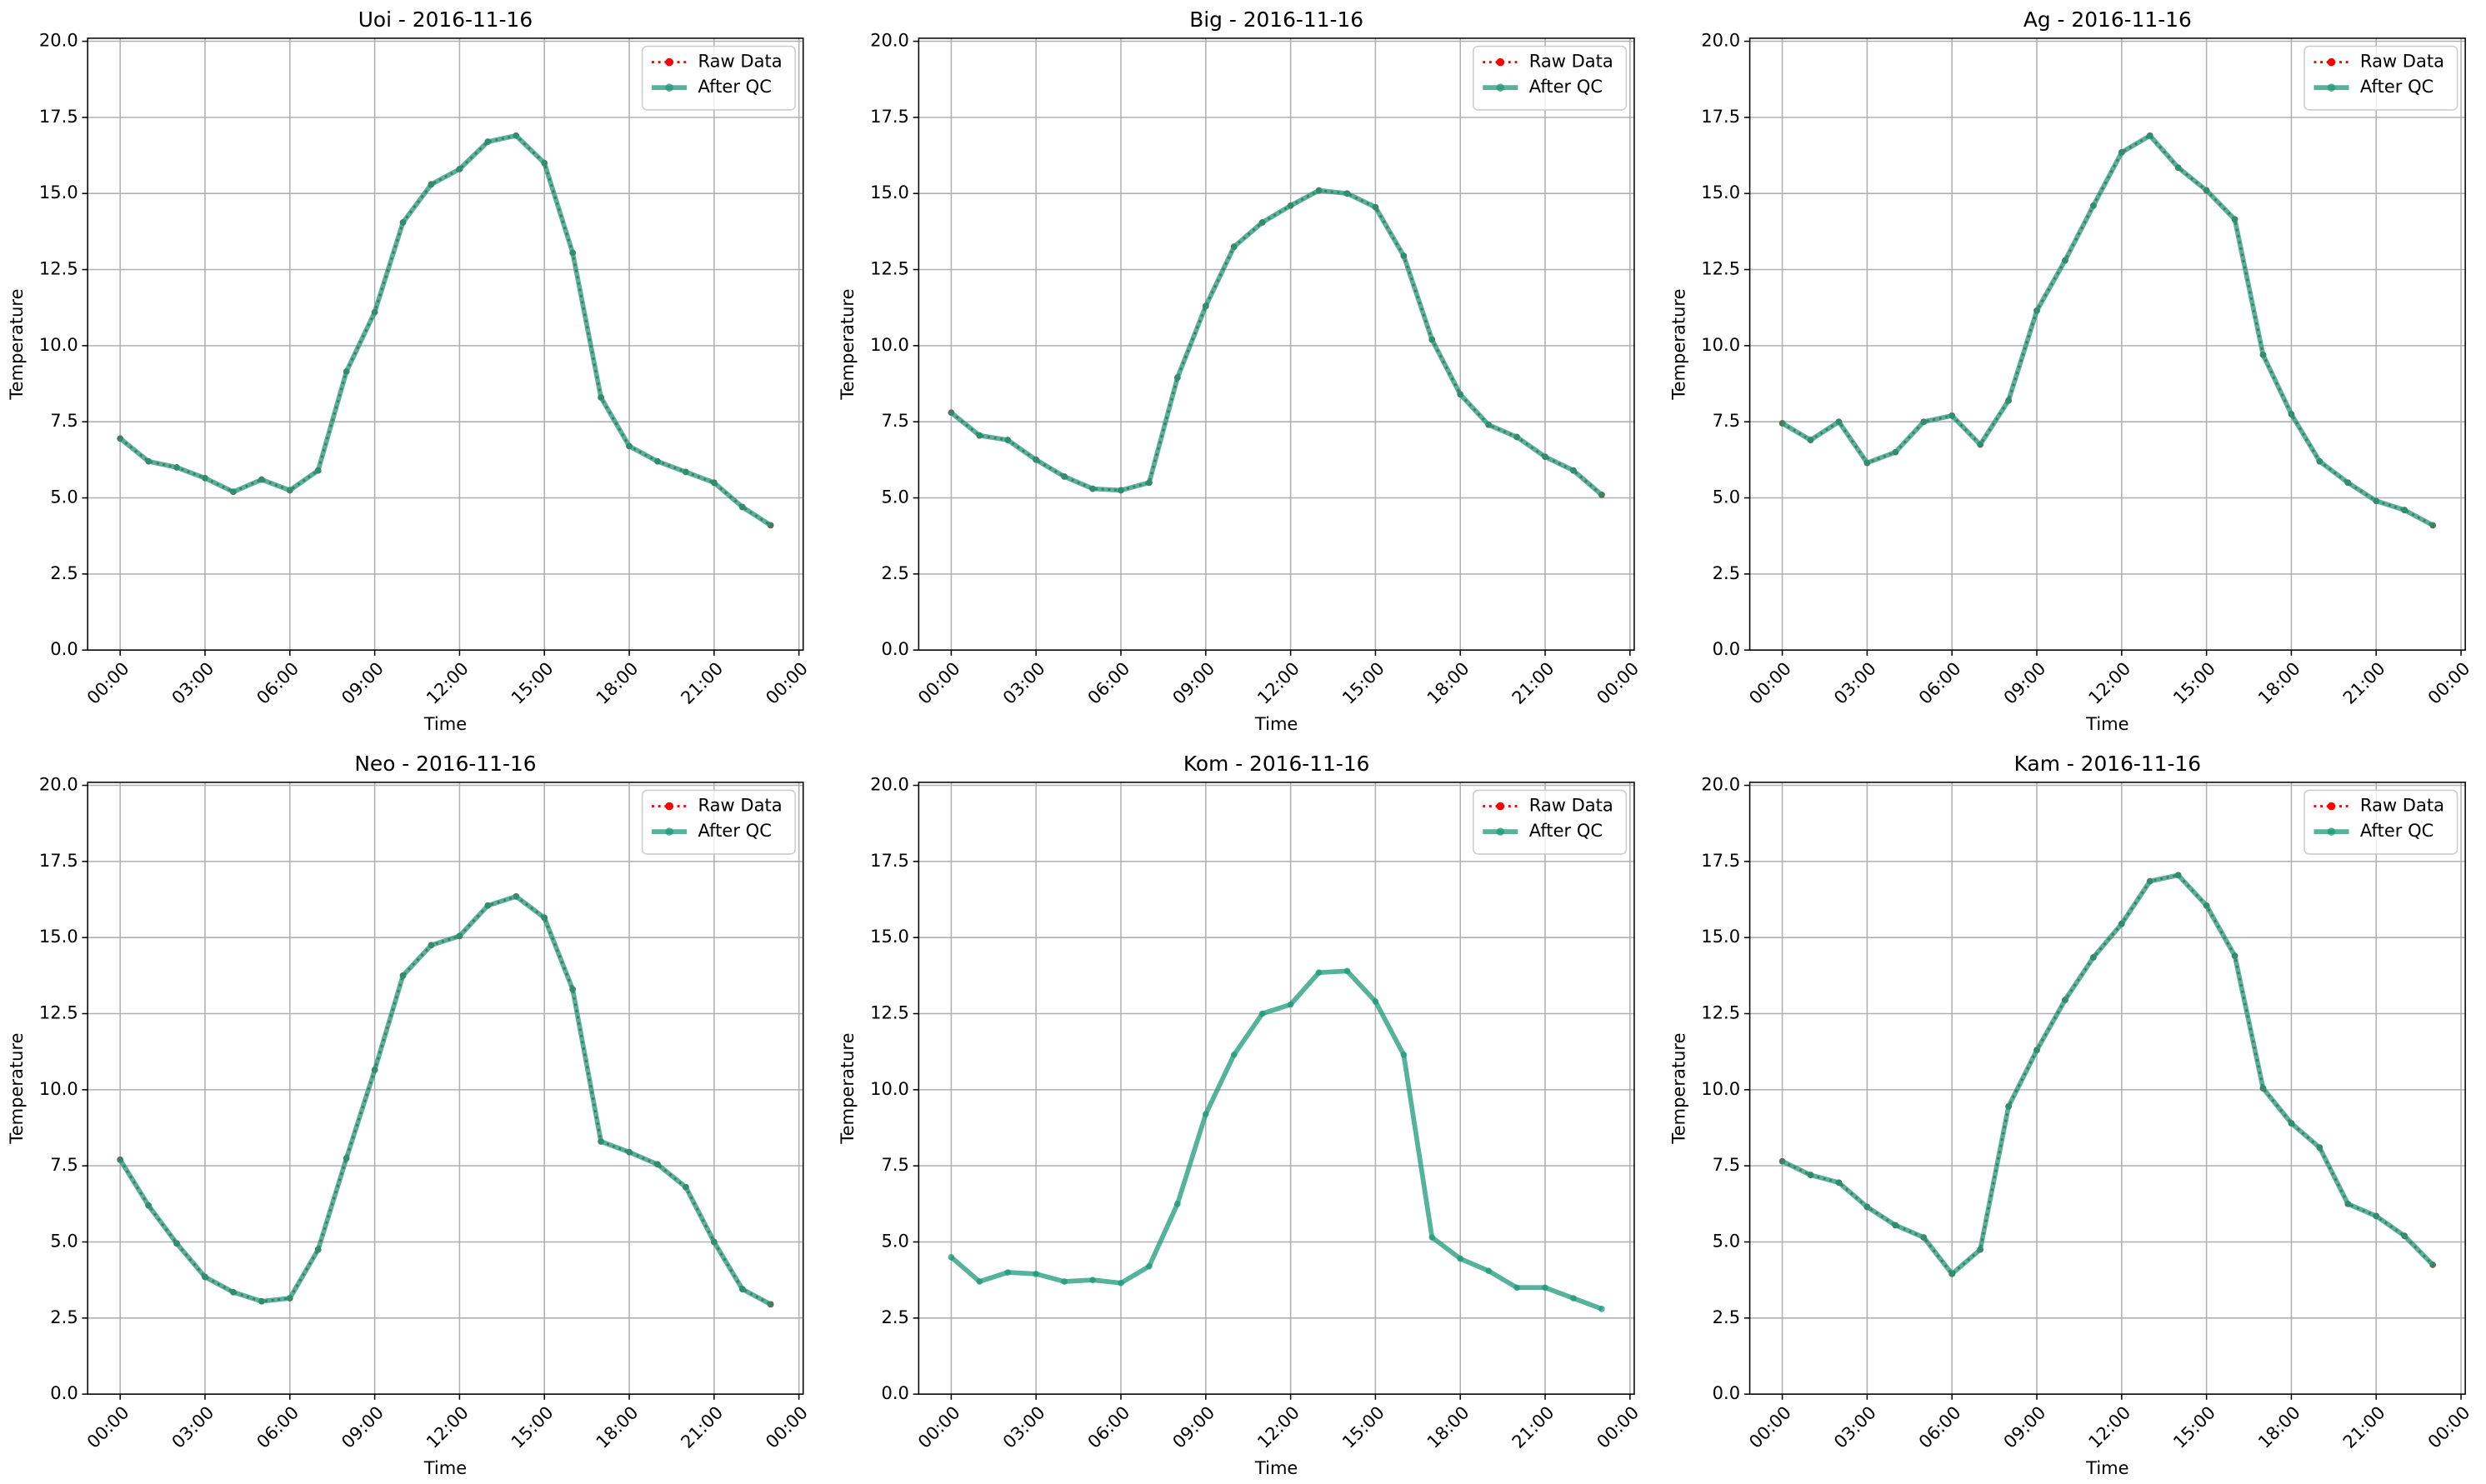 This screenshot has height=1484, width=2486. Describe the element at coordinates (718, 822) in the screenshot. I see `legend: Raw Data After QC` at that location.